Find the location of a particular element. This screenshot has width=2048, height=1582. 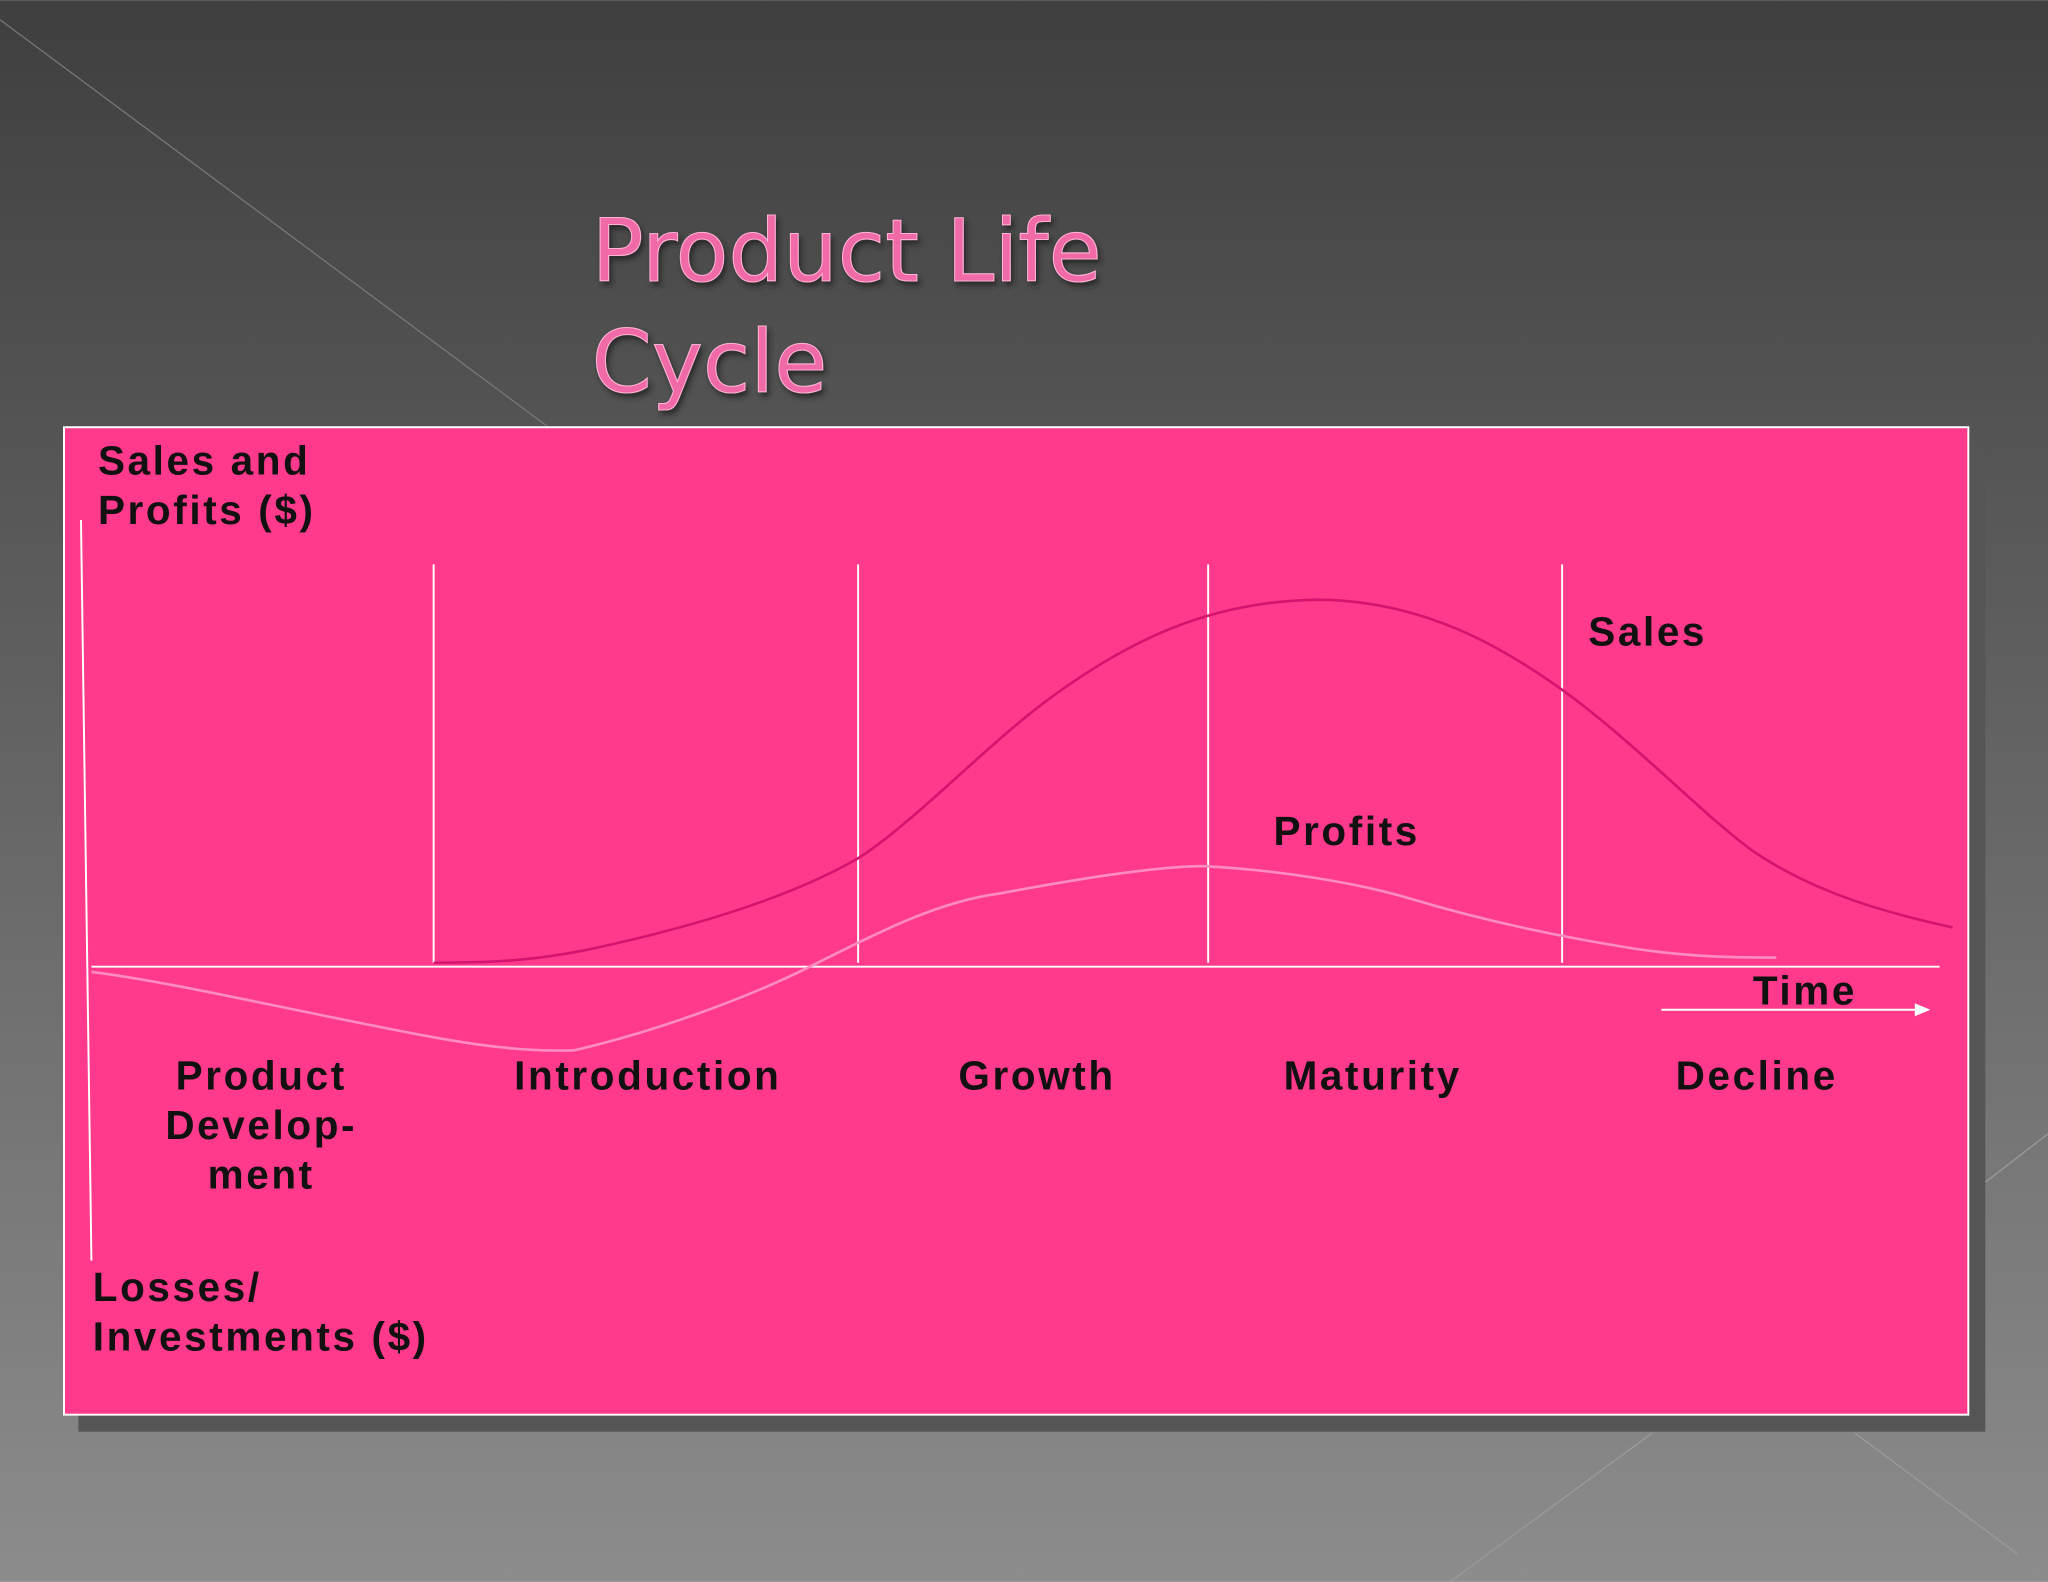

stage-label: Maturity is located at coordinates (1373, 1075).